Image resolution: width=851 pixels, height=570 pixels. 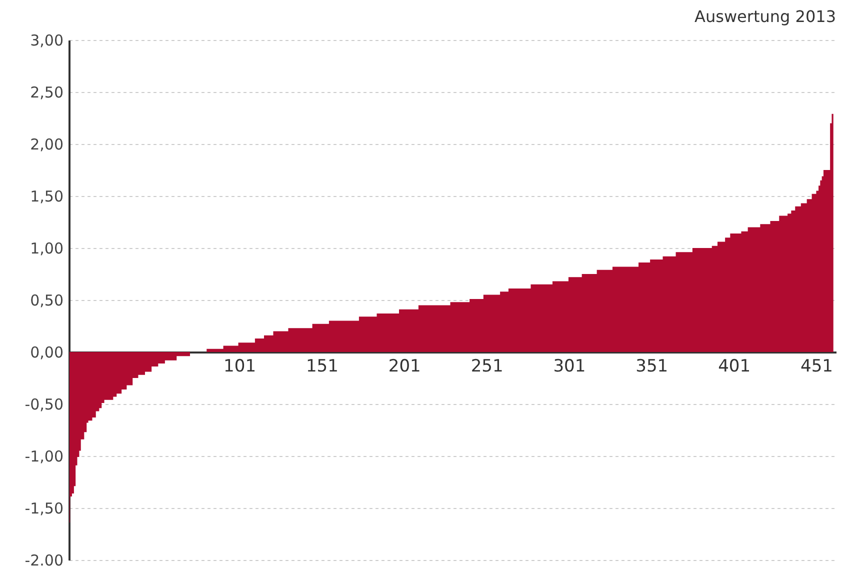 What do you see at coordinates (44, 405) in the screenshot?
I see `y-tick-label: -0,50` at bounding box center [44, 405].